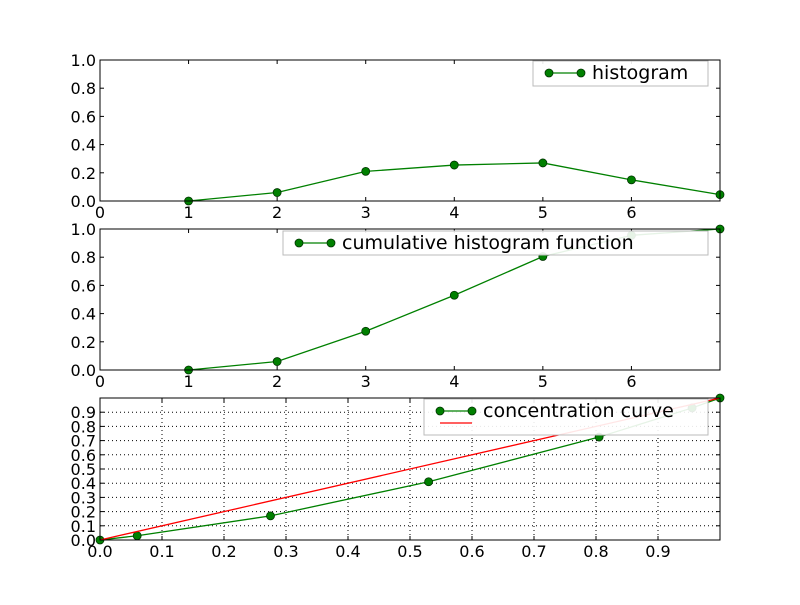  What do you see at coordinates (533, 551) in the screenshot?
I see `x-tick-label: 0.7` at bounding box center [533, 551].